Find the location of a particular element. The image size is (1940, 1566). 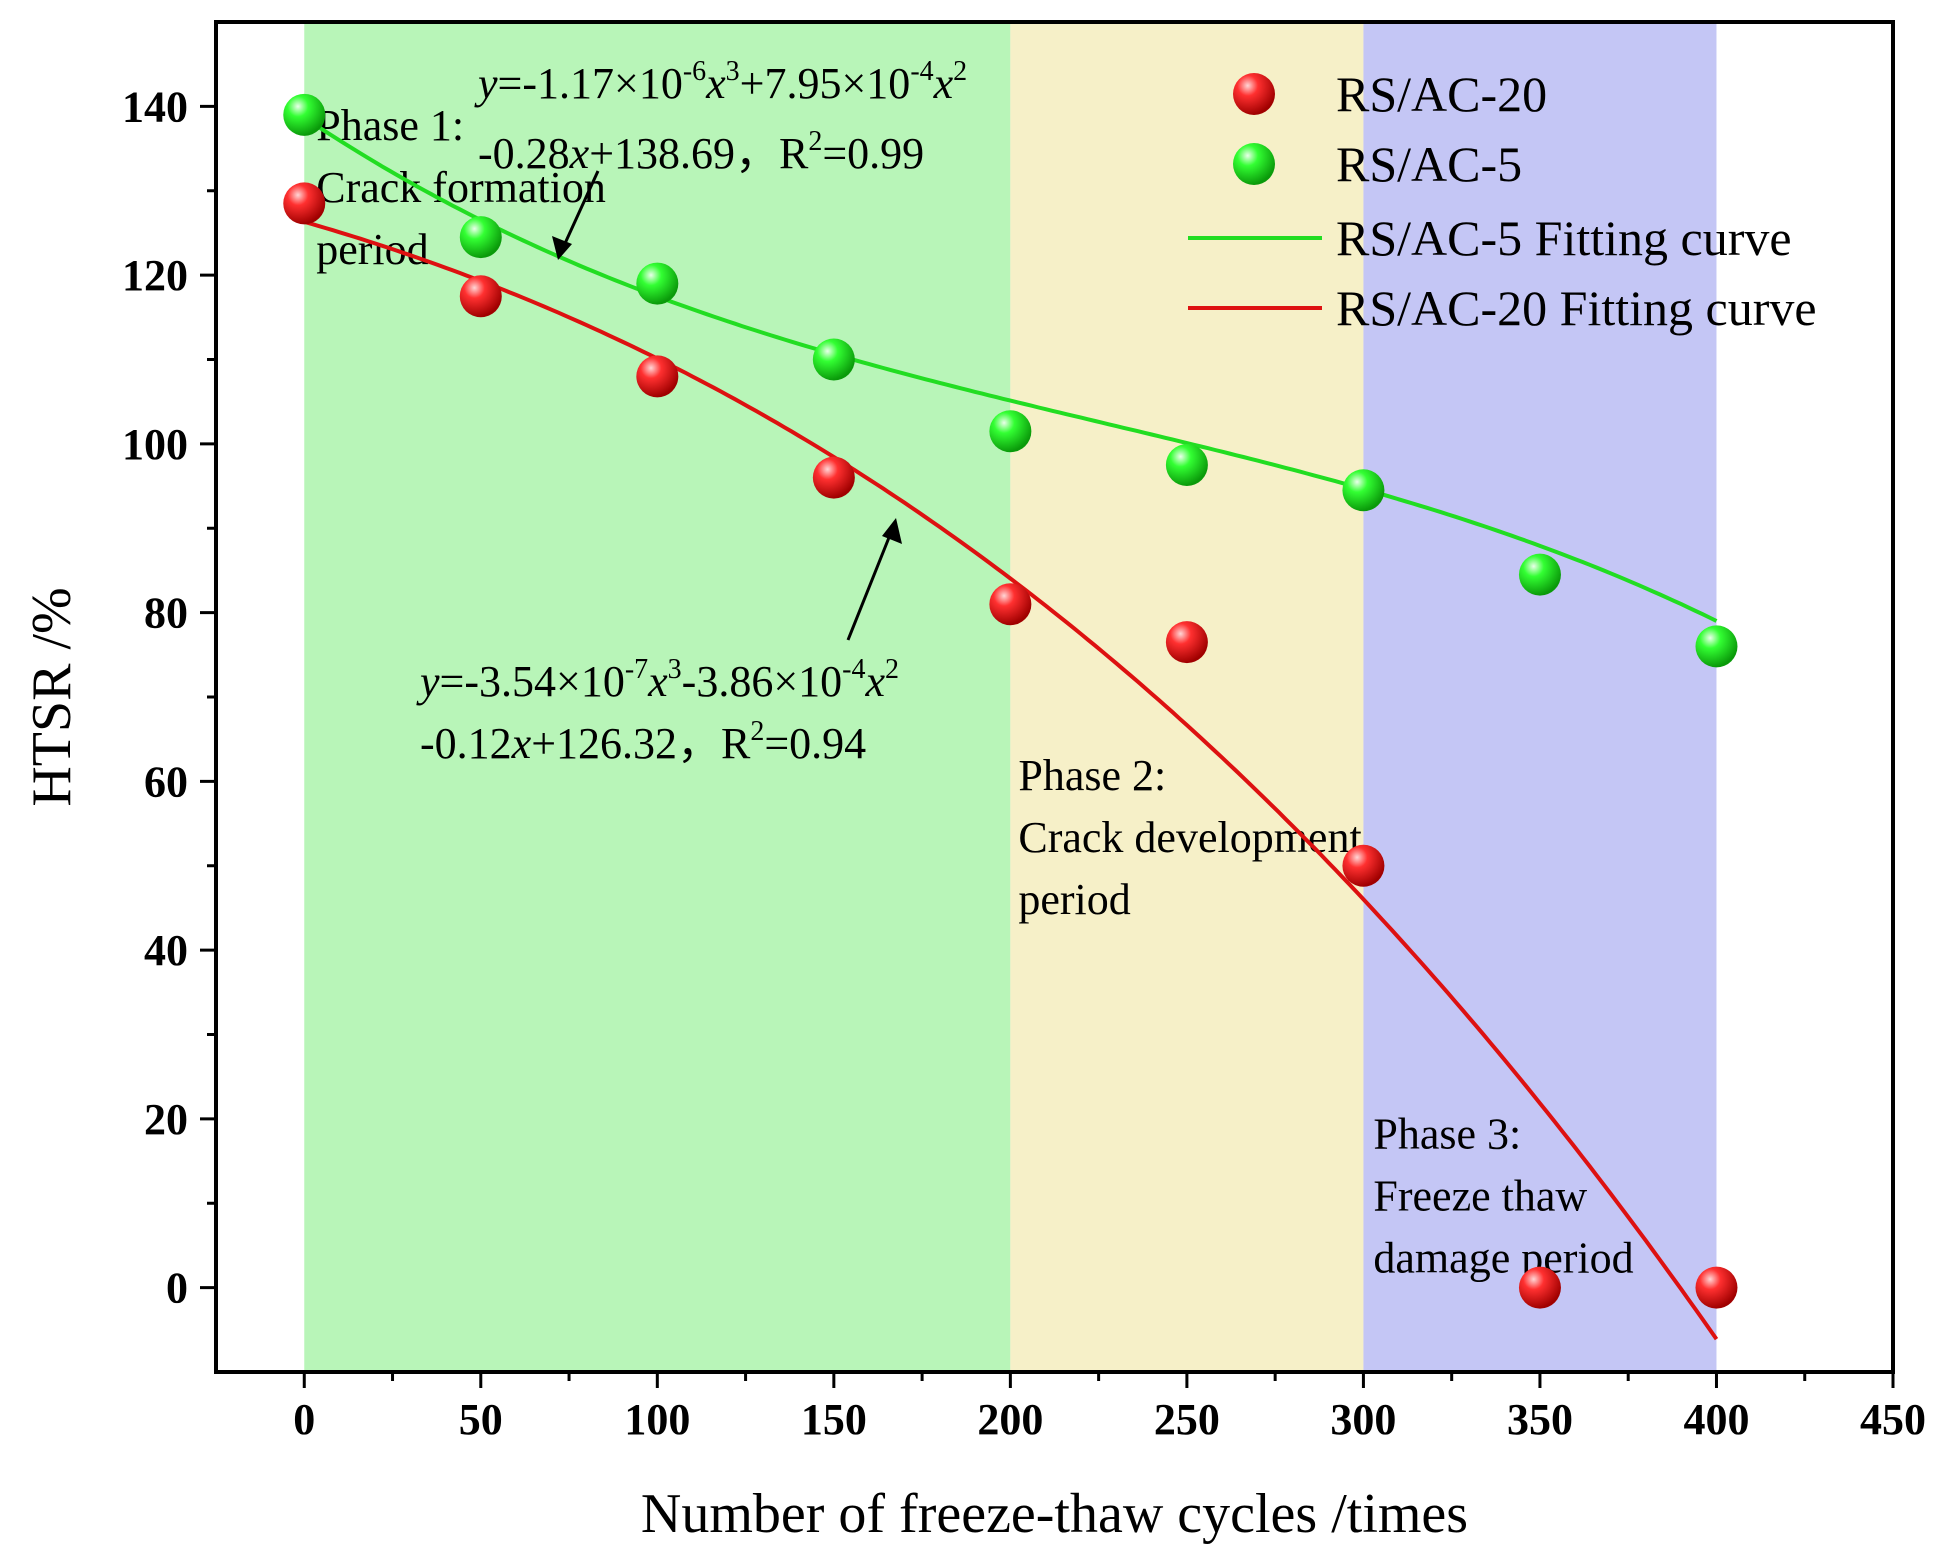

x-tick-label-4: 150 is located at coordinates (834, 1419).